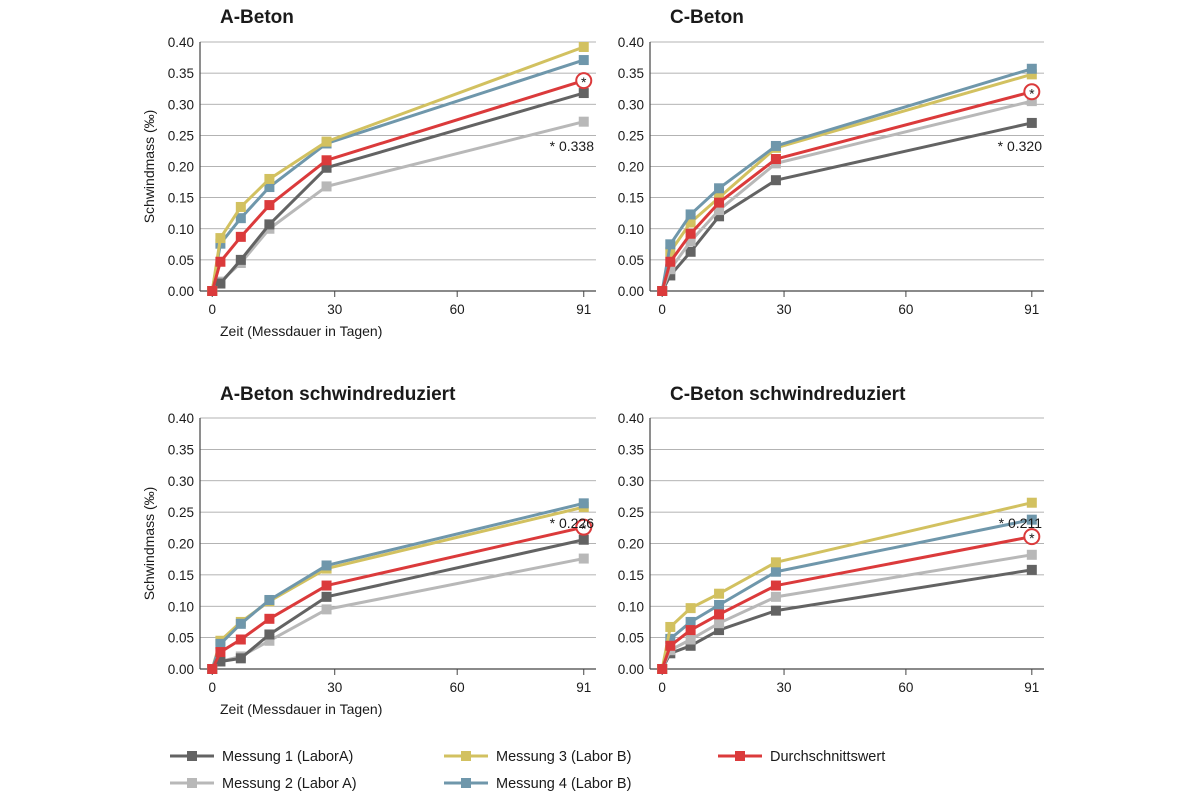 This screenshot has width=1200, height=800. Describe the element at coordinates (707, 17) in the screenshot. I see `chart-title: C-Beton` at that location.